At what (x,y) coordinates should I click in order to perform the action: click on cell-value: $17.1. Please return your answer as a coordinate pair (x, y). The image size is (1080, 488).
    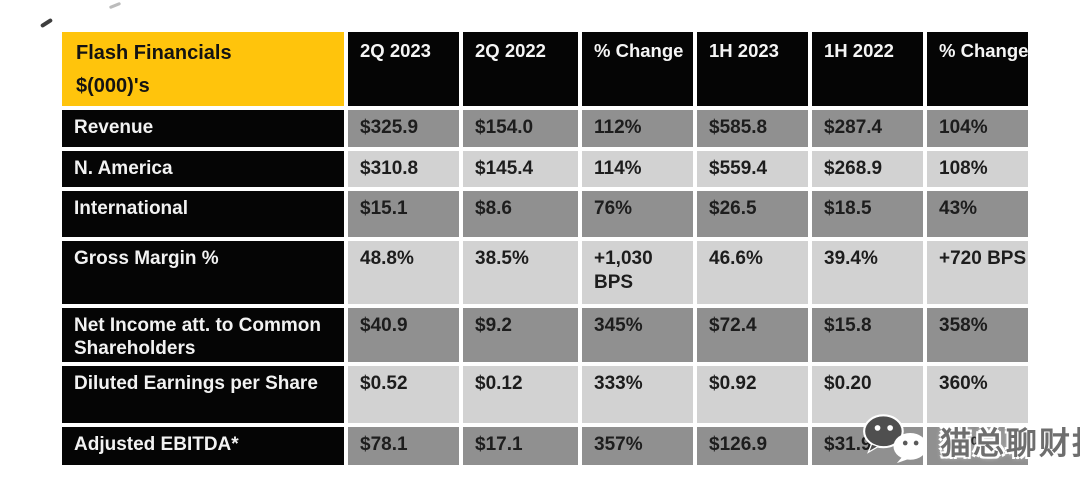
    Looking at the image, I should click on (520, 446).